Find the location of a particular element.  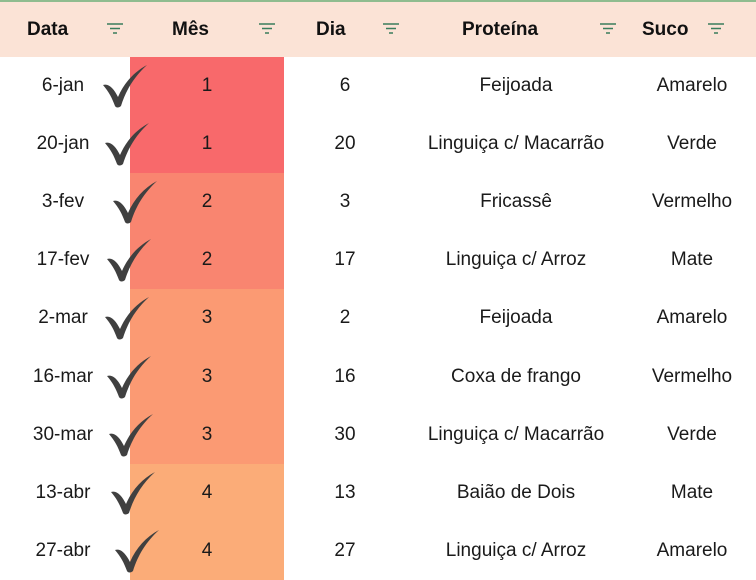

dia-cell: 27 is located at coordinates (345, 550).